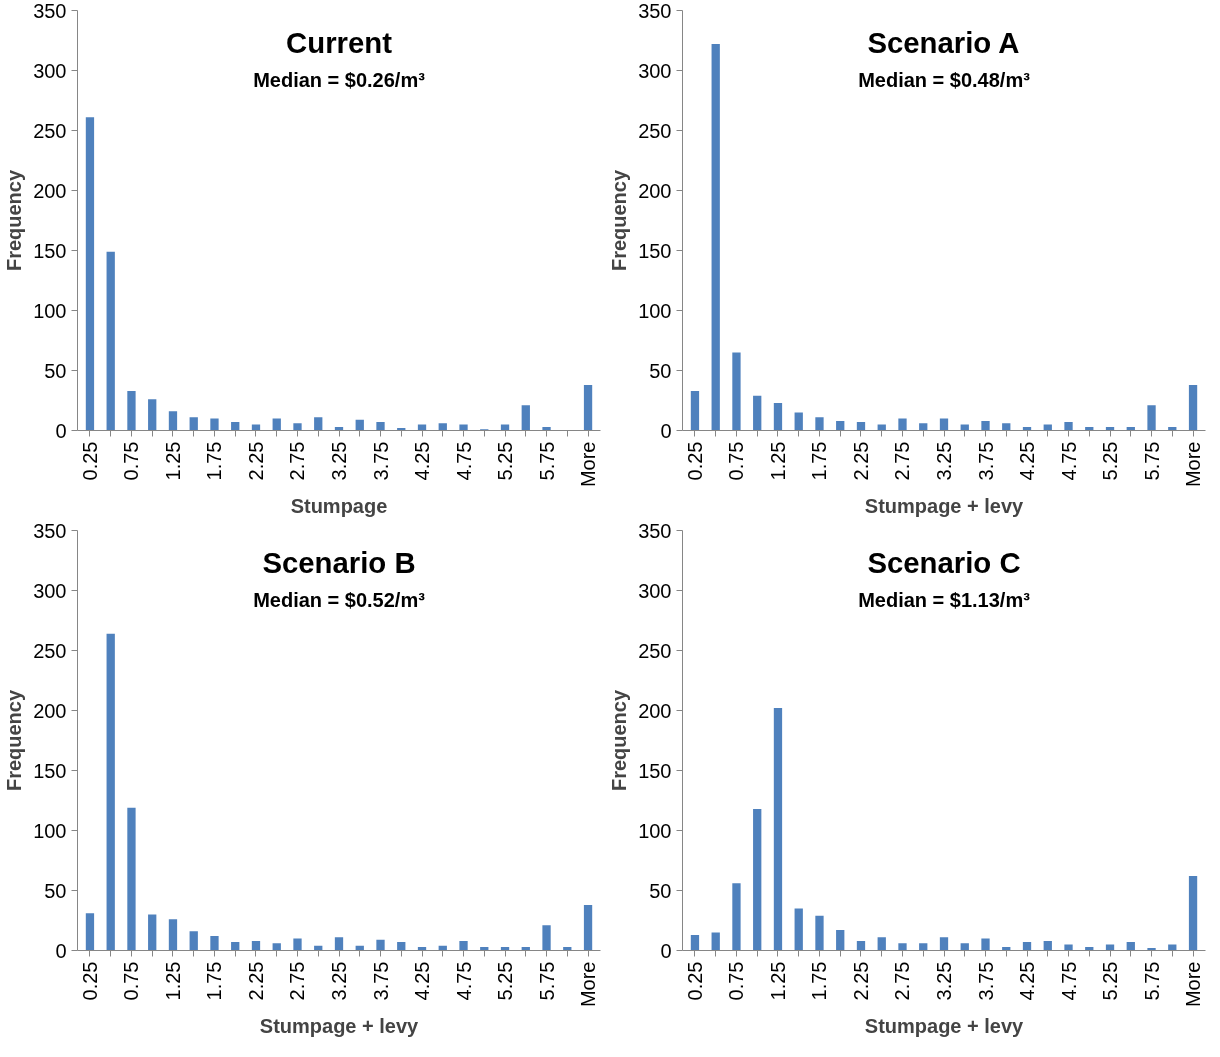 This screenshot has width=1220, height=1057. I want to click on text: Median = $0.48/m³, so click(944, 79).